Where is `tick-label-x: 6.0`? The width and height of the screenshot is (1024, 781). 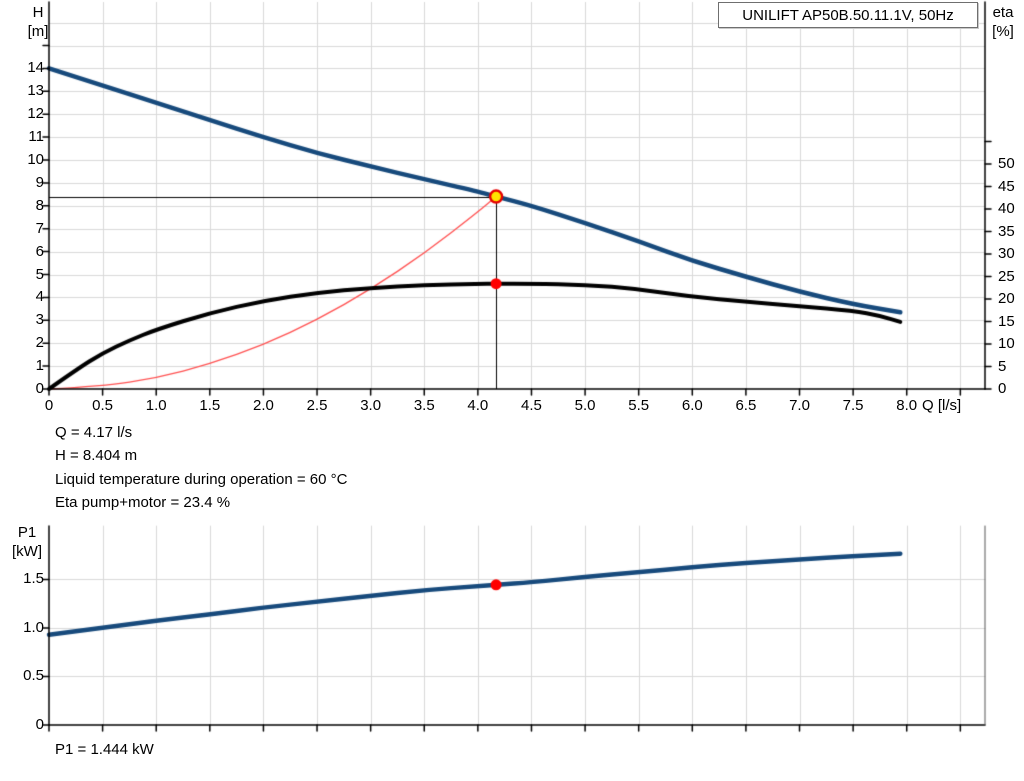
tick-label-x: 6.0 is located at coordinates (692, 405).